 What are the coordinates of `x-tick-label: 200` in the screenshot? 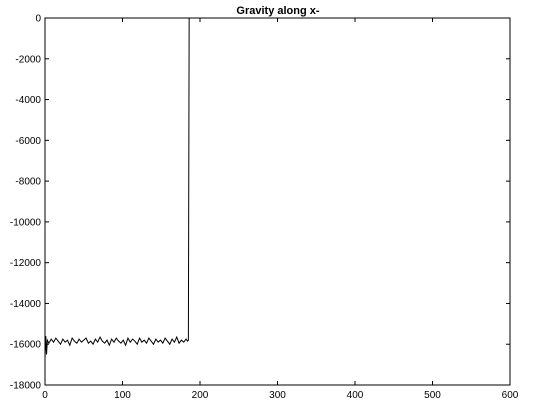 It's located at (200, 395).